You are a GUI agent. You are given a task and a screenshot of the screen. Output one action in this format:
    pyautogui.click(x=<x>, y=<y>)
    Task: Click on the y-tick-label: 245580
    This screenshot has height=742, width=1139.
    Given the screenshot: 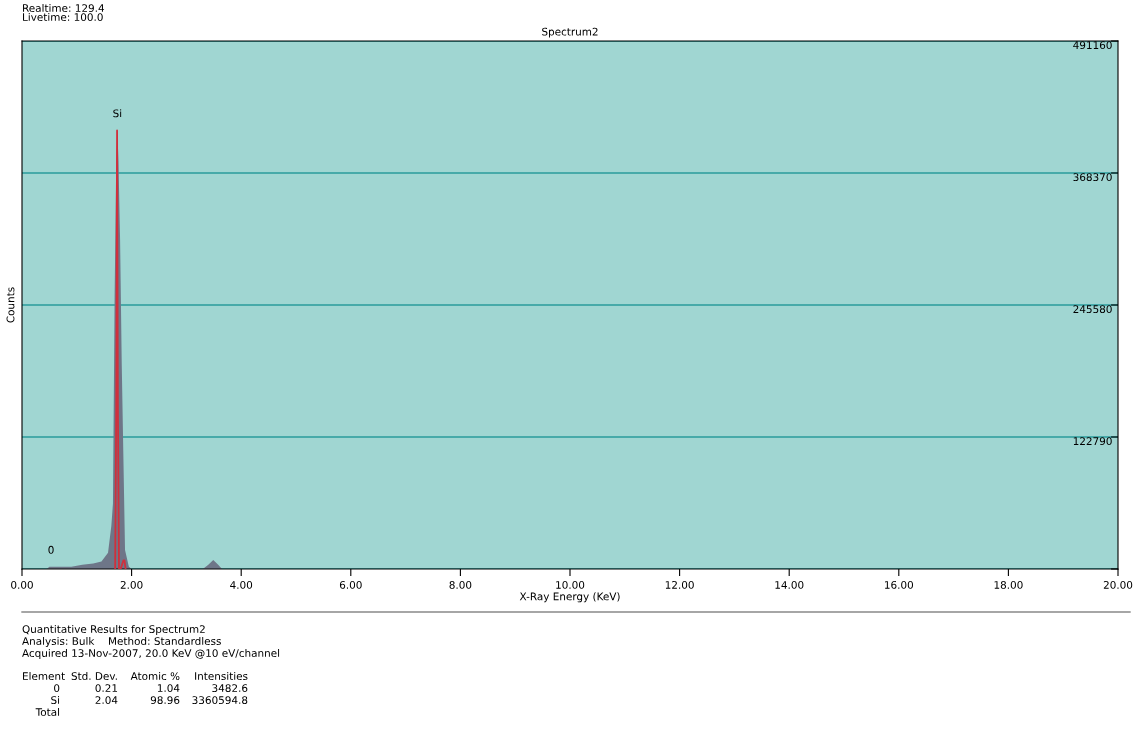 What is the action you would take?
    pyautogui.click(x=1092, y=309)
    